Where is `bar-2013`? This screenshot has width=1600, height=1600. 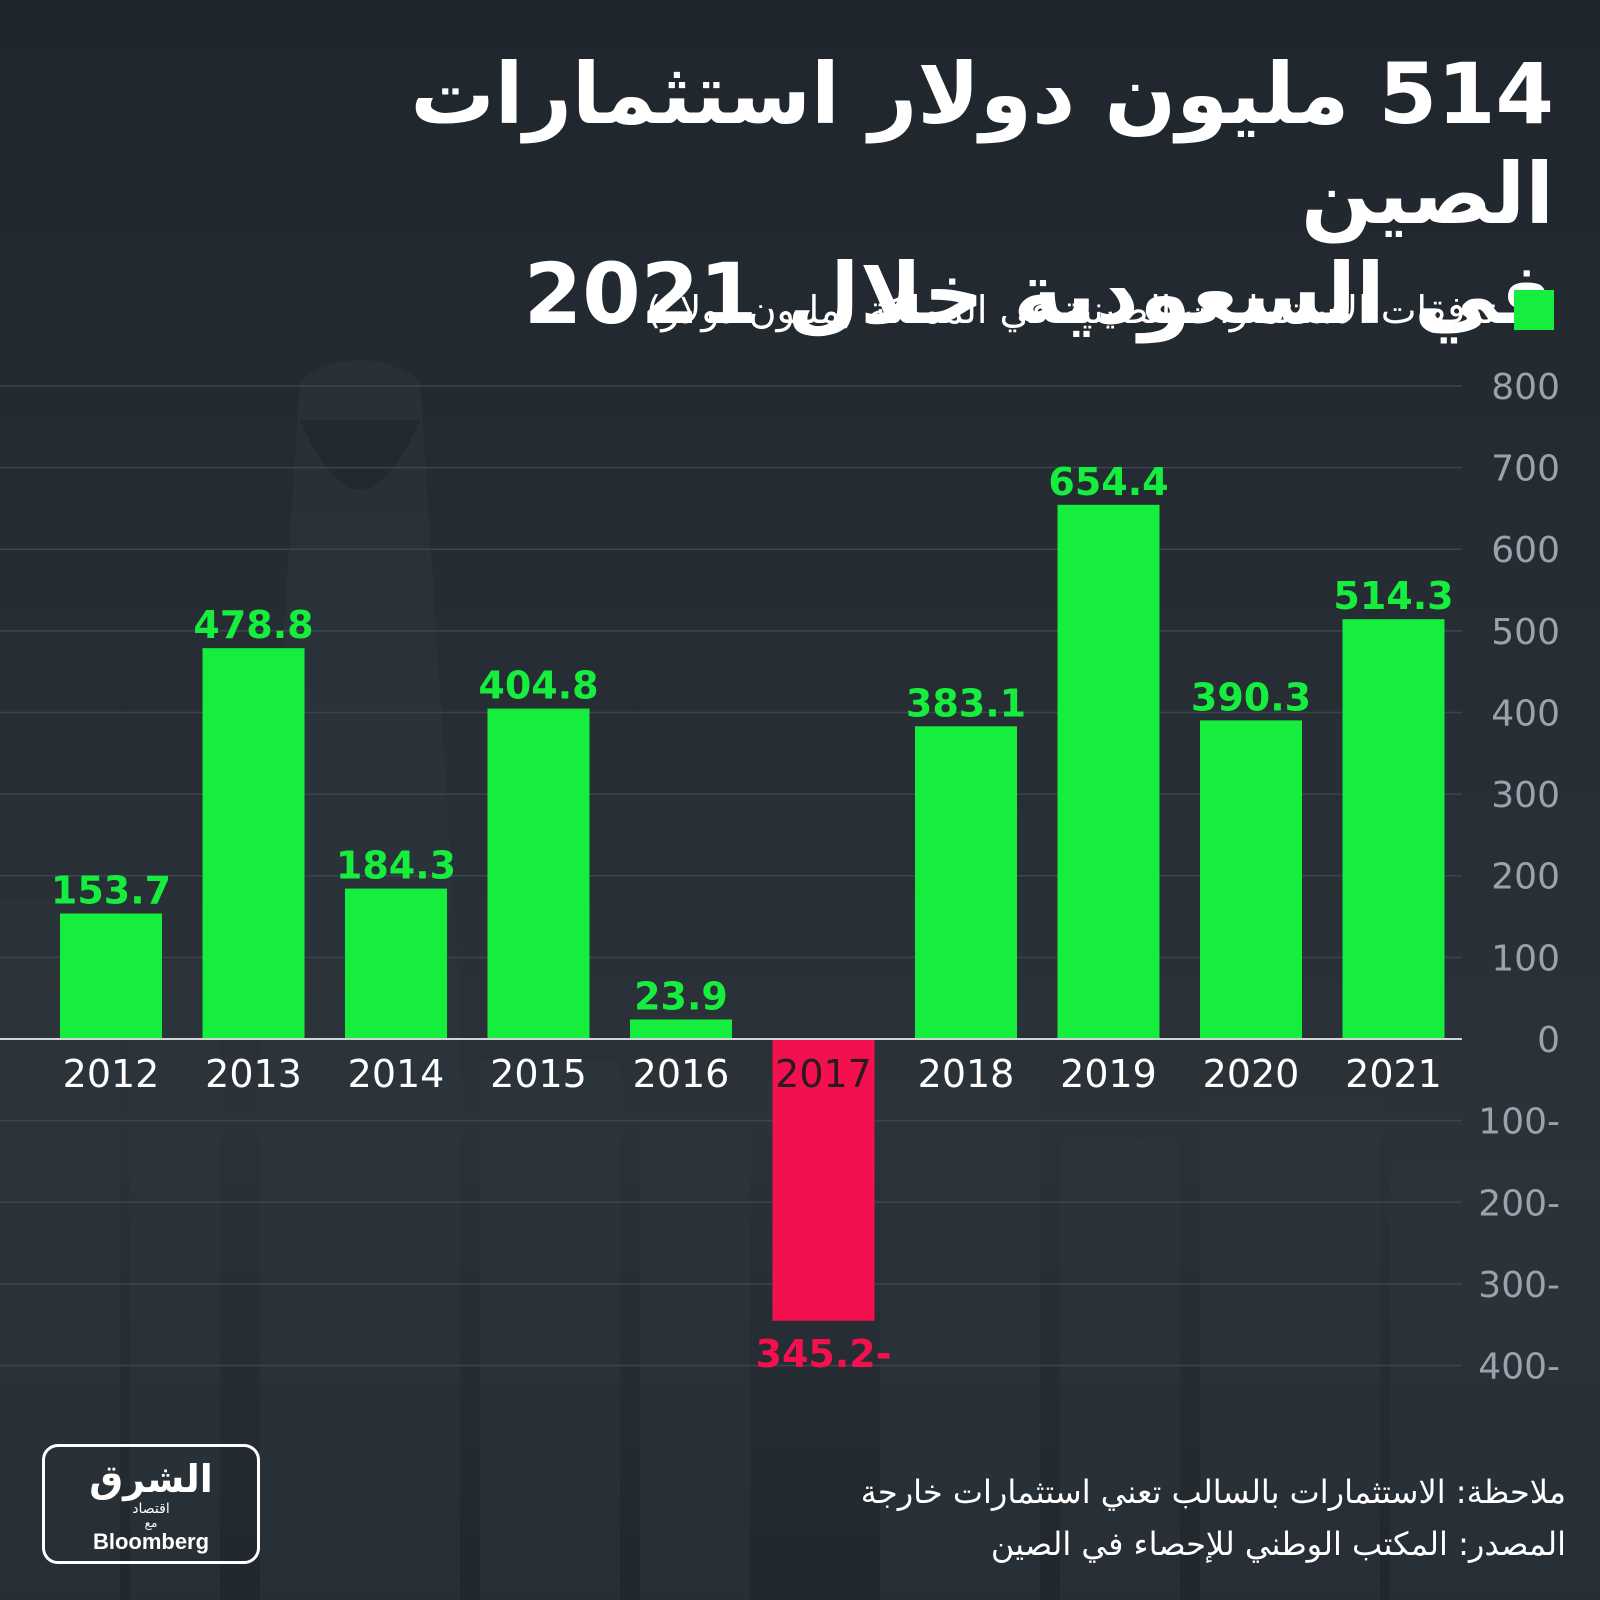
bar-2013 is located at coordinates (253, 843).